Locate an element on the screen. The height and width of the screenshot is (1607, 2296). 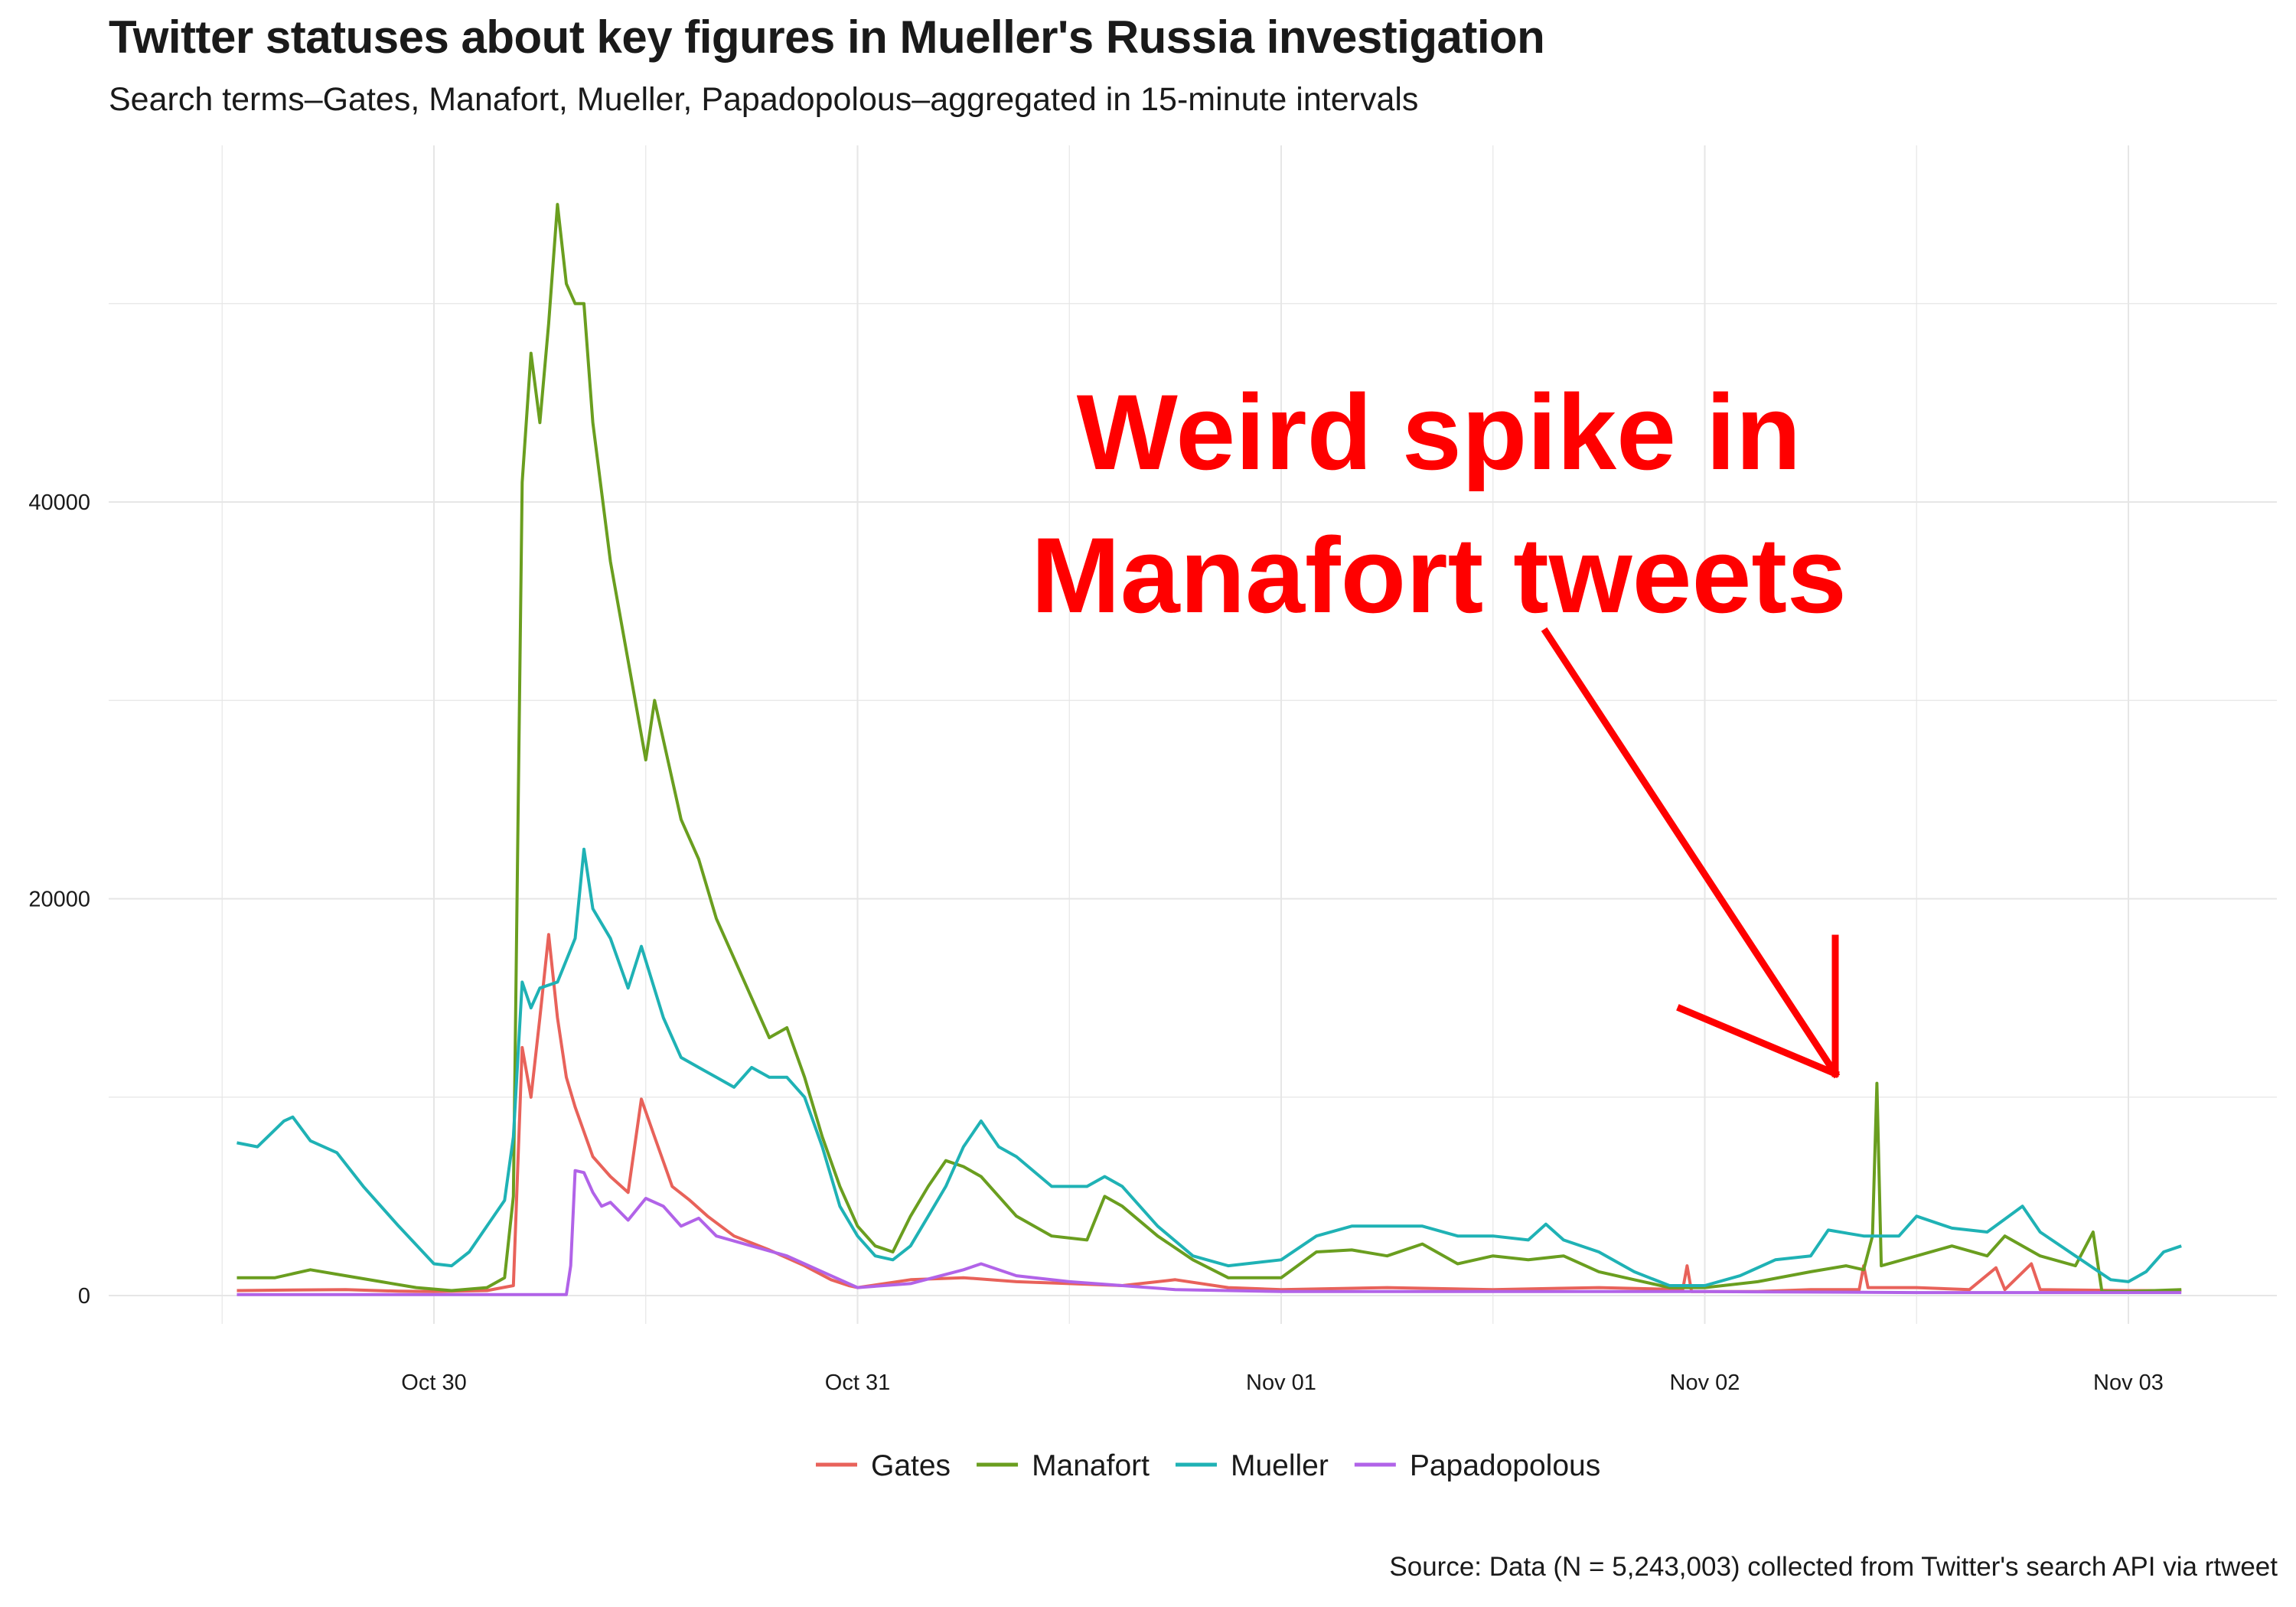
annotation-line-2: Manafort tweets is located at coordinates (1439, 575).